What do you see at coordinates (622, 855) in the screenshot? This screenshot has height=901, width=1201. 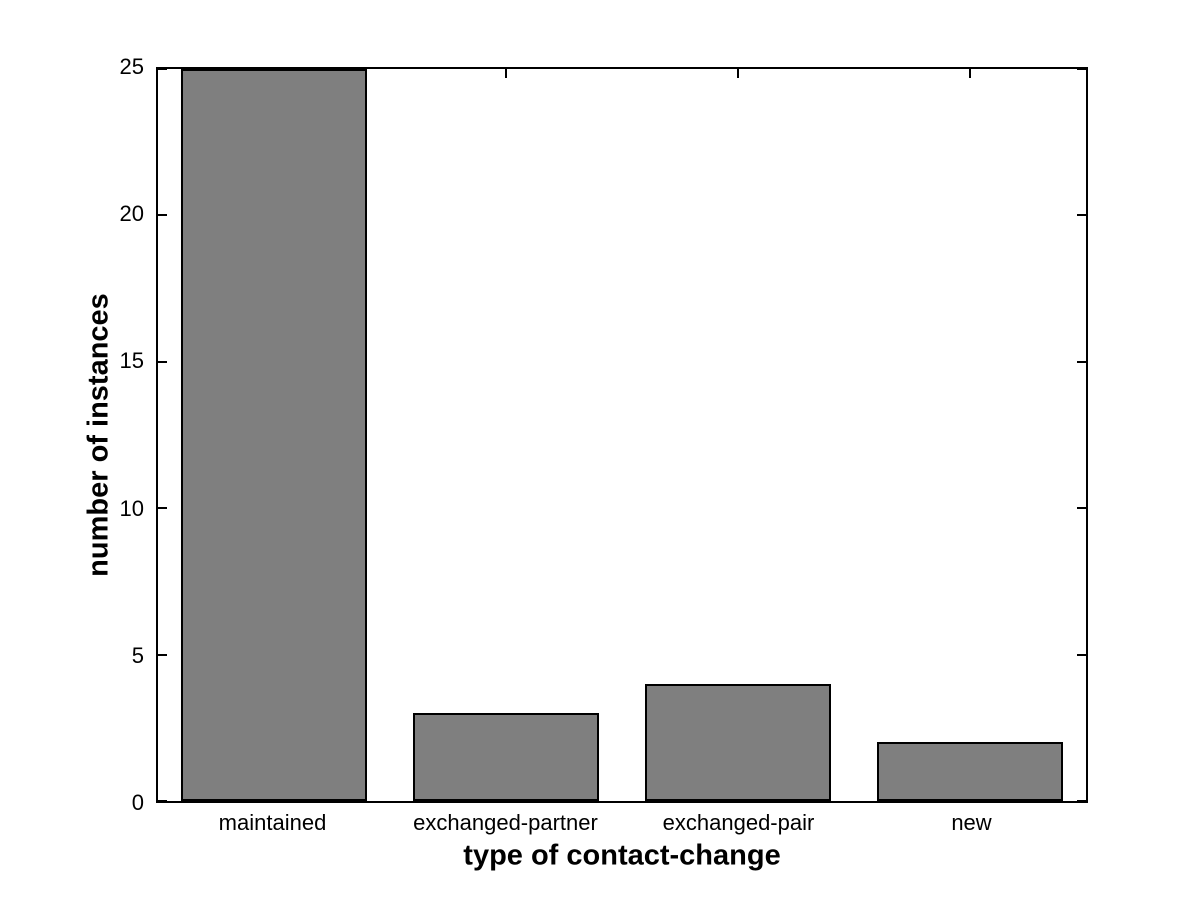 I see `x-axis-label: type of contact-change` at bounding box center [622, 855].